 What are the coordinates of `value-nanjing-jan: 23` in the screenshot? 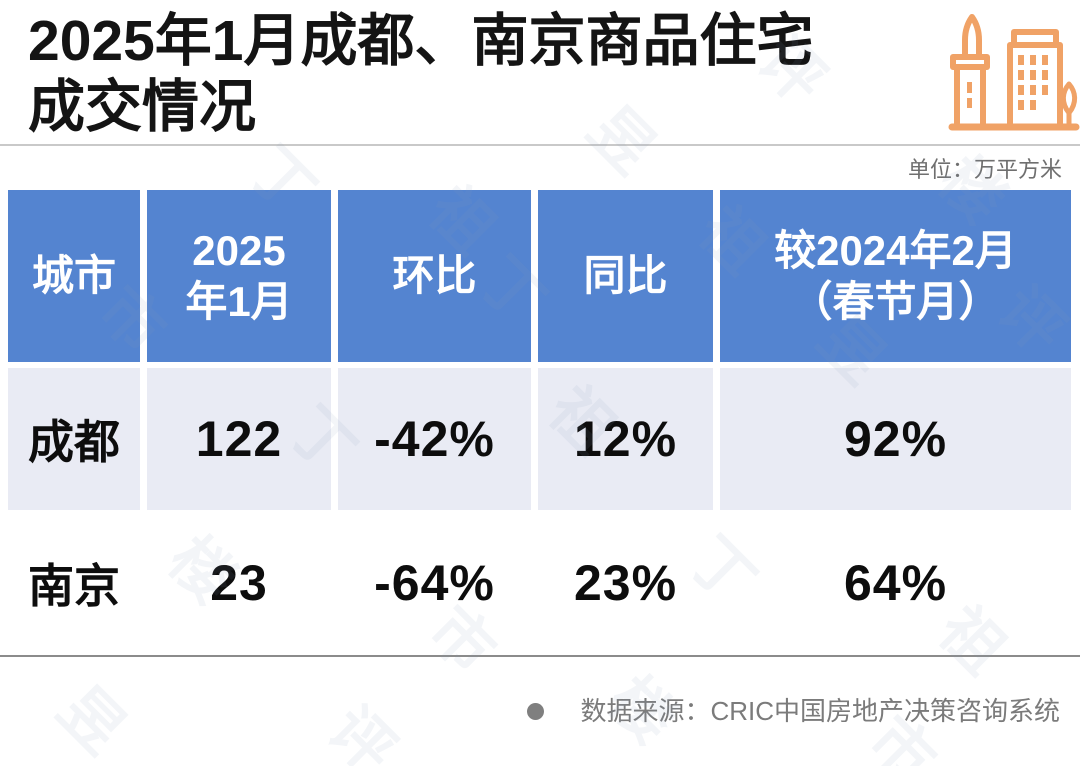 It's located at (239, 583).